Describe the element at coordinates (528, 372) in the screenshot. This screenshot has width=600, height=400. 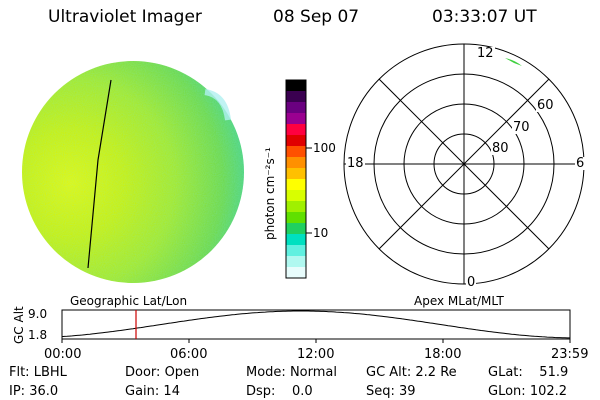
I see `status-glat: GLat: 51.9` at that location.